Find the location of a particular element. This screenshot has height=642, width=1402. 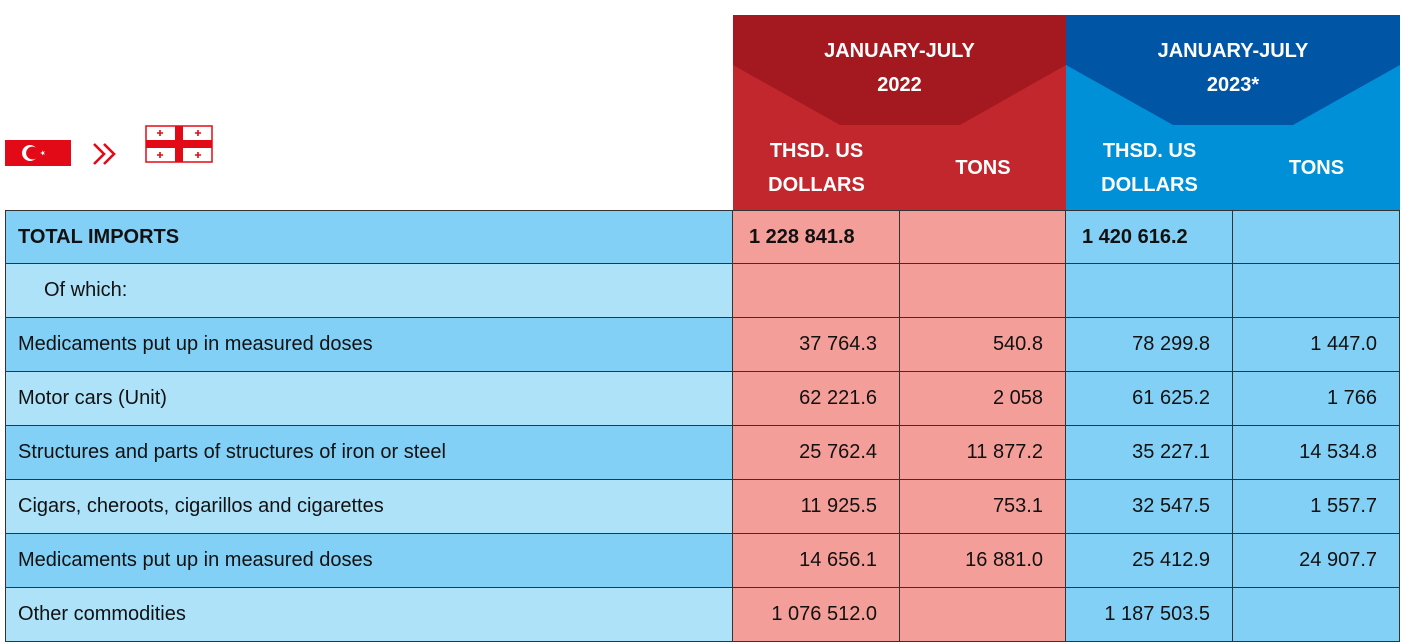

table-cell: 1 187 503.5 is located at coordinates (1149, 615).